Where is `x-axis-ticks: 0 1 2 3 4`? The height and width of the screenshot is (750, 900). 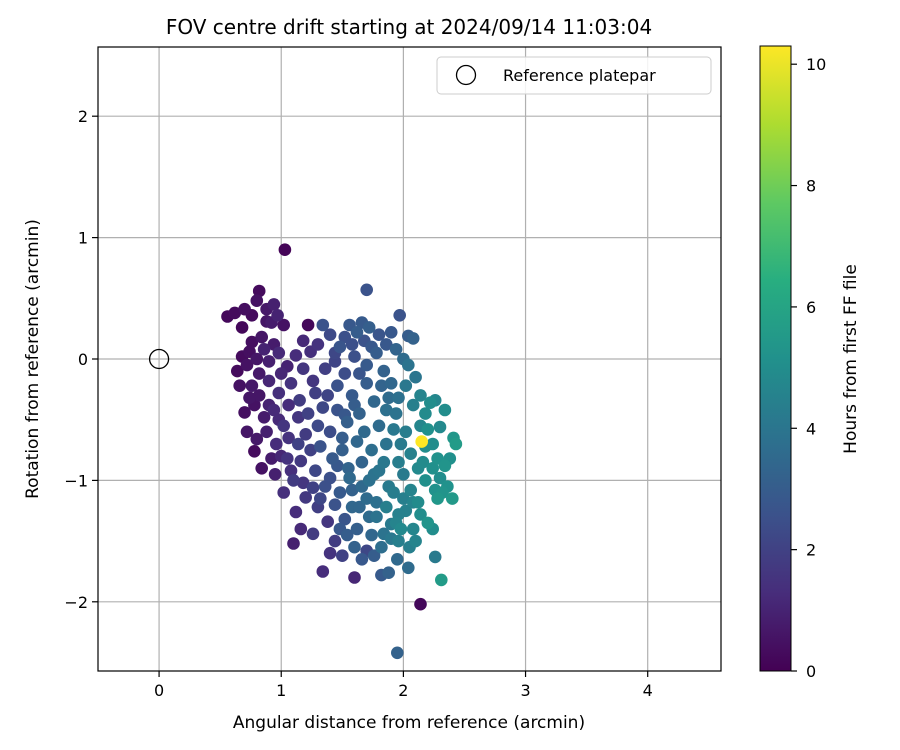
x-axis-ticks: 0 1 2 3 4 is located at coordinates (403, 685).